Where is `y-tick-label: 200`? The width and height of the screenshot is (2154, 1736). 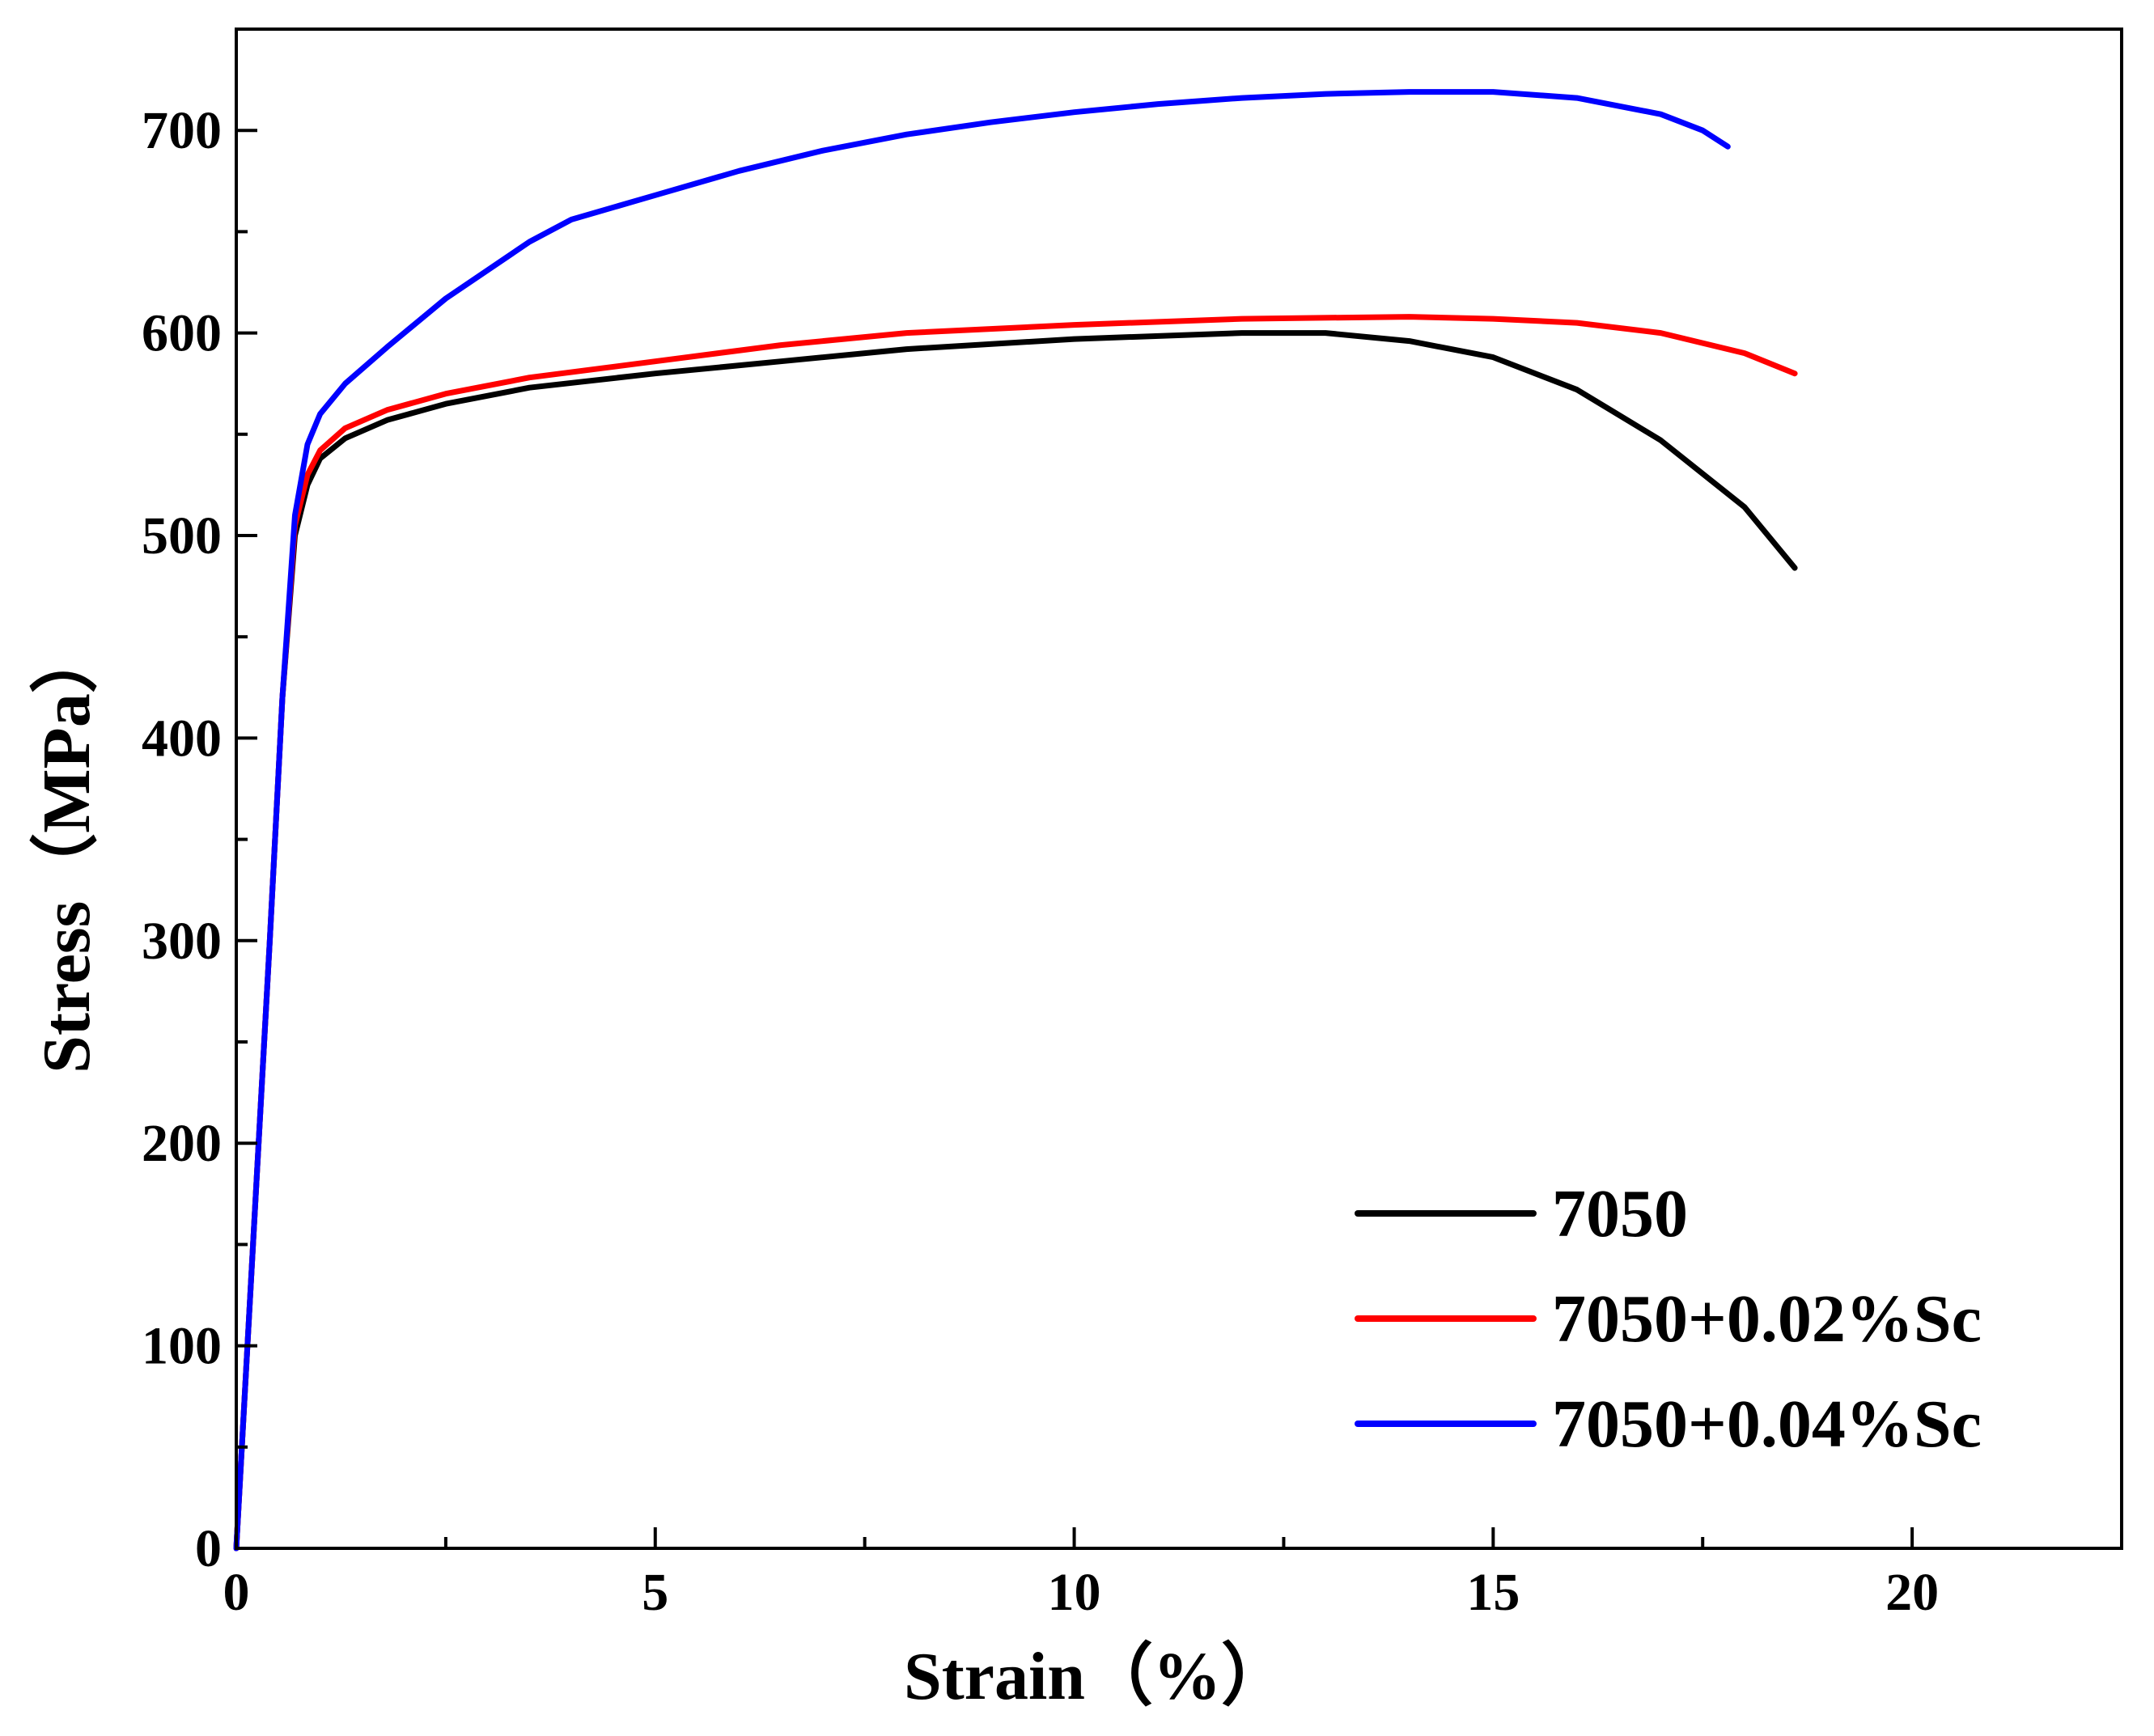 y-tick-label: 200 is located at coordinates (182, 1143).